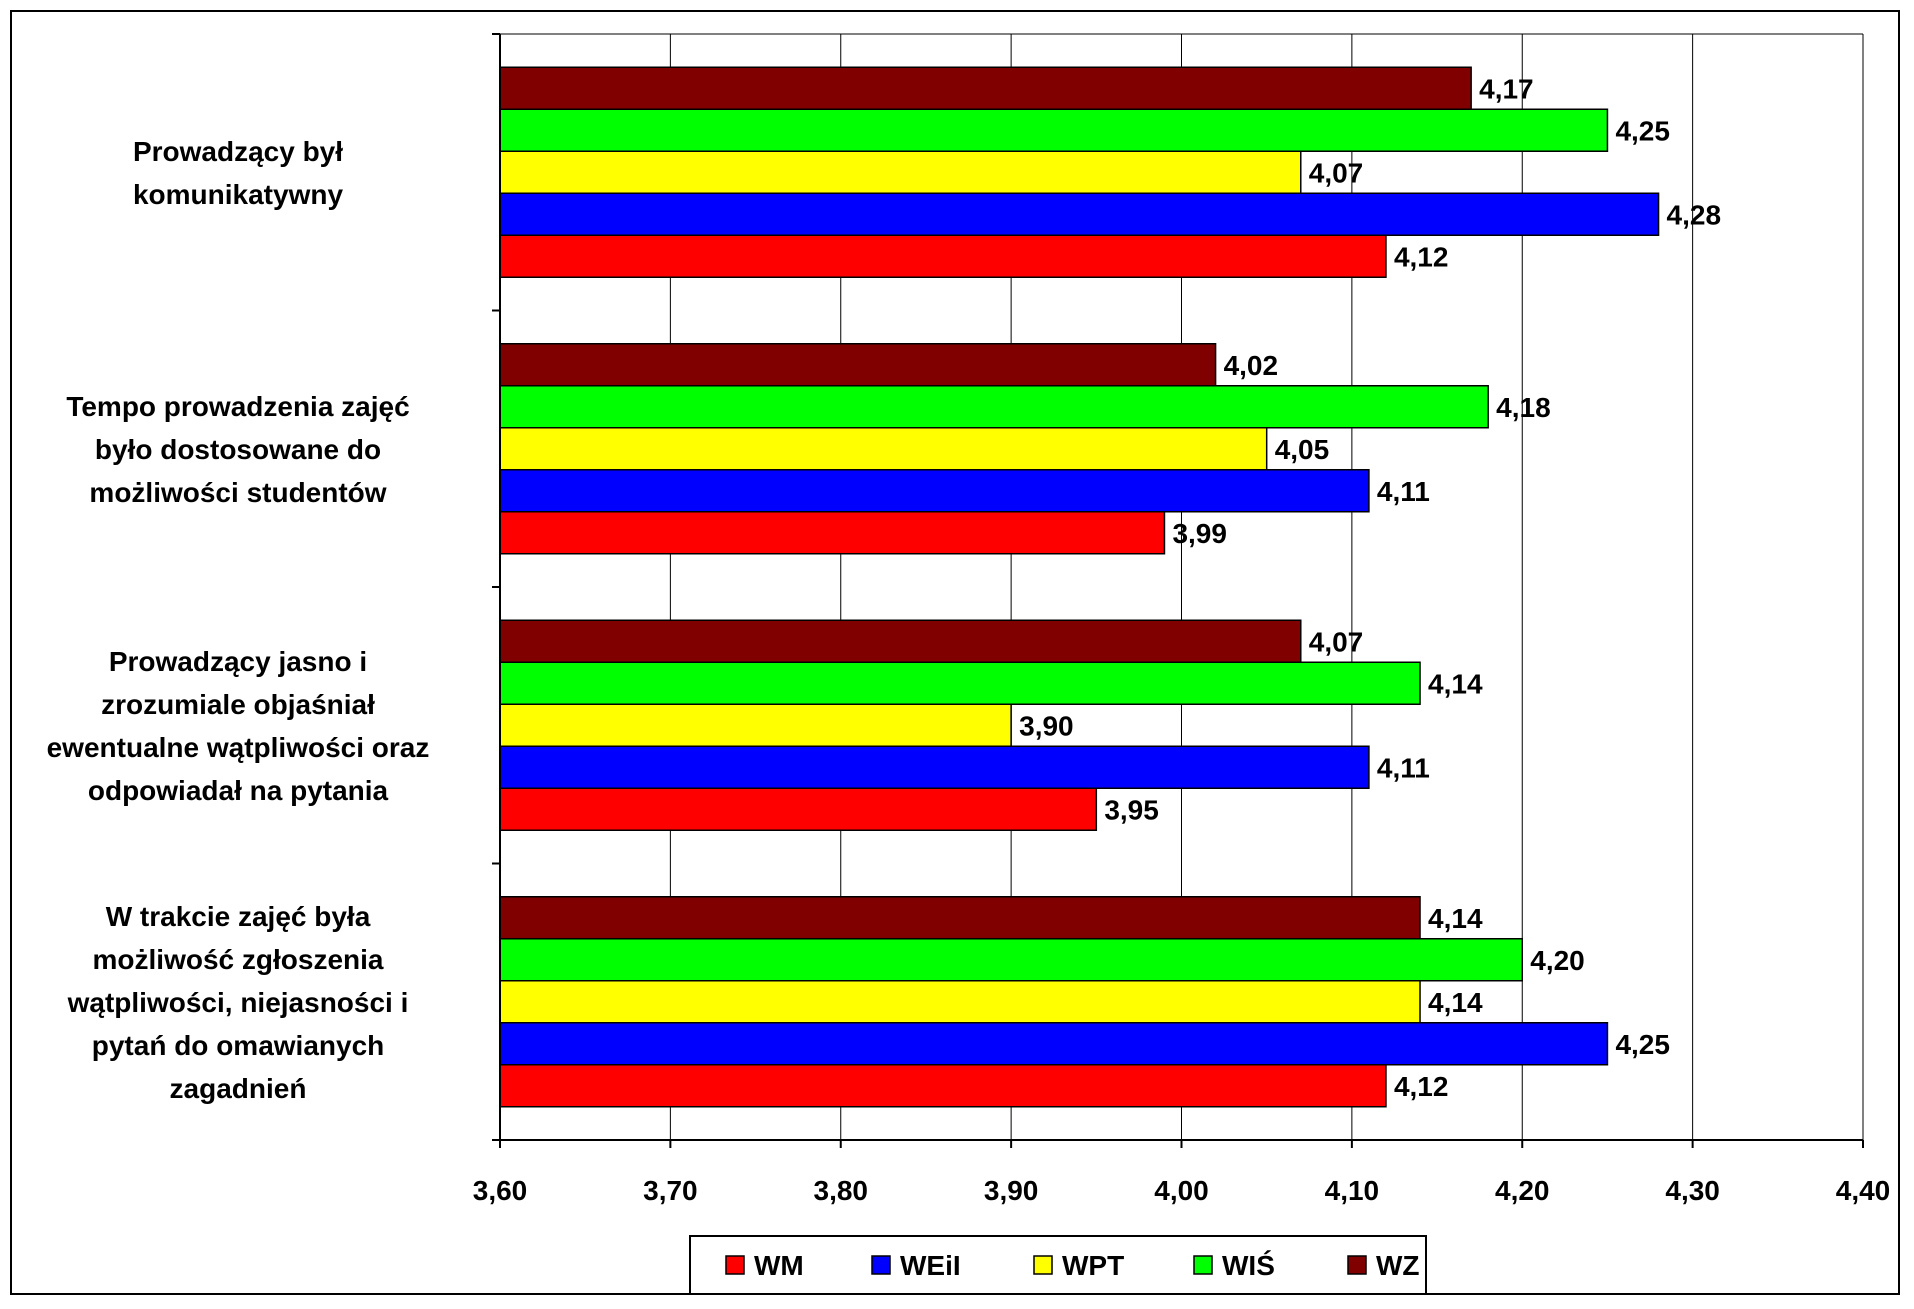 This screenshot has width=1914, height=1309. What do you see at coordinates (238, 661) in the screenshot?
I see `category-label: Prowadzący jasno i` at bounding box center [238, 661].